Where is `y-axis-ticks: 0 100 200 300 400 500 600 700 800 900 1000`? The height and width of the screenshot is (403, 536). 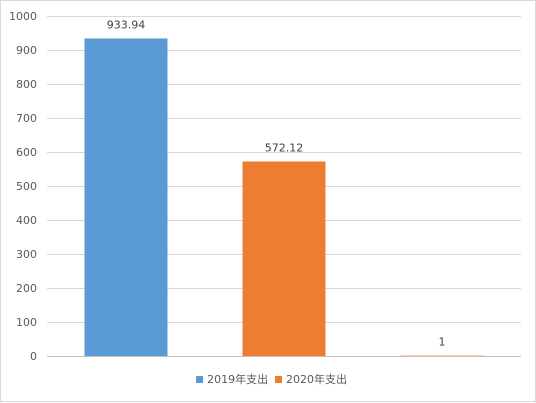 y-axis-ticks: 0 100 200 300 400 500 600 700 800 900 1000 is located at coordinates (23, 186).